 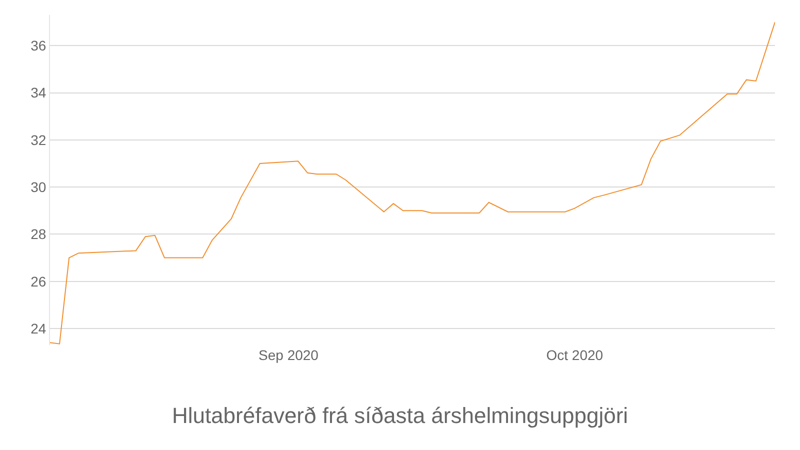 What do you see at coordinates (38, 46) in the screenshot?
I see `y-tick-label: 36` at bounding box center [38, 46].